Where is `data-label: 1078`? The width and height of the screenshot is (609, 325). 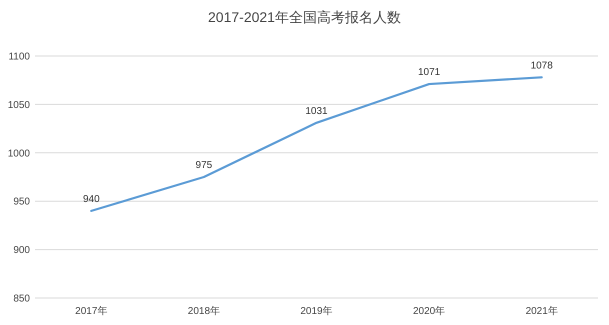 data-label: 1078 is located at coordinates (542, 66).